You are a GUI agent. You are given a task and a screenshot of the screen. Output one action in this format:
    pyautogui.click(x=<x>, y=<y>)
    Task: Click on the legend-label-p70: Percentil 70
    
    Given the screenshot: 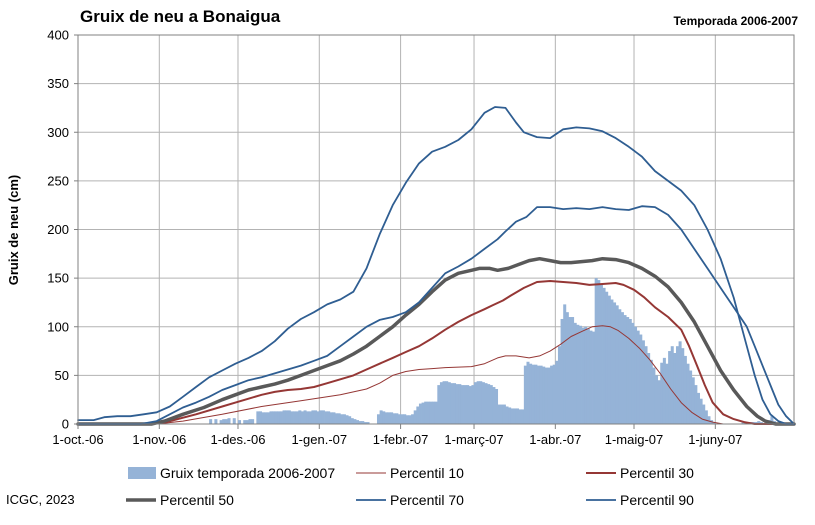 What is the action you would take?
    pyautogui.click(x=427, y=500)
    